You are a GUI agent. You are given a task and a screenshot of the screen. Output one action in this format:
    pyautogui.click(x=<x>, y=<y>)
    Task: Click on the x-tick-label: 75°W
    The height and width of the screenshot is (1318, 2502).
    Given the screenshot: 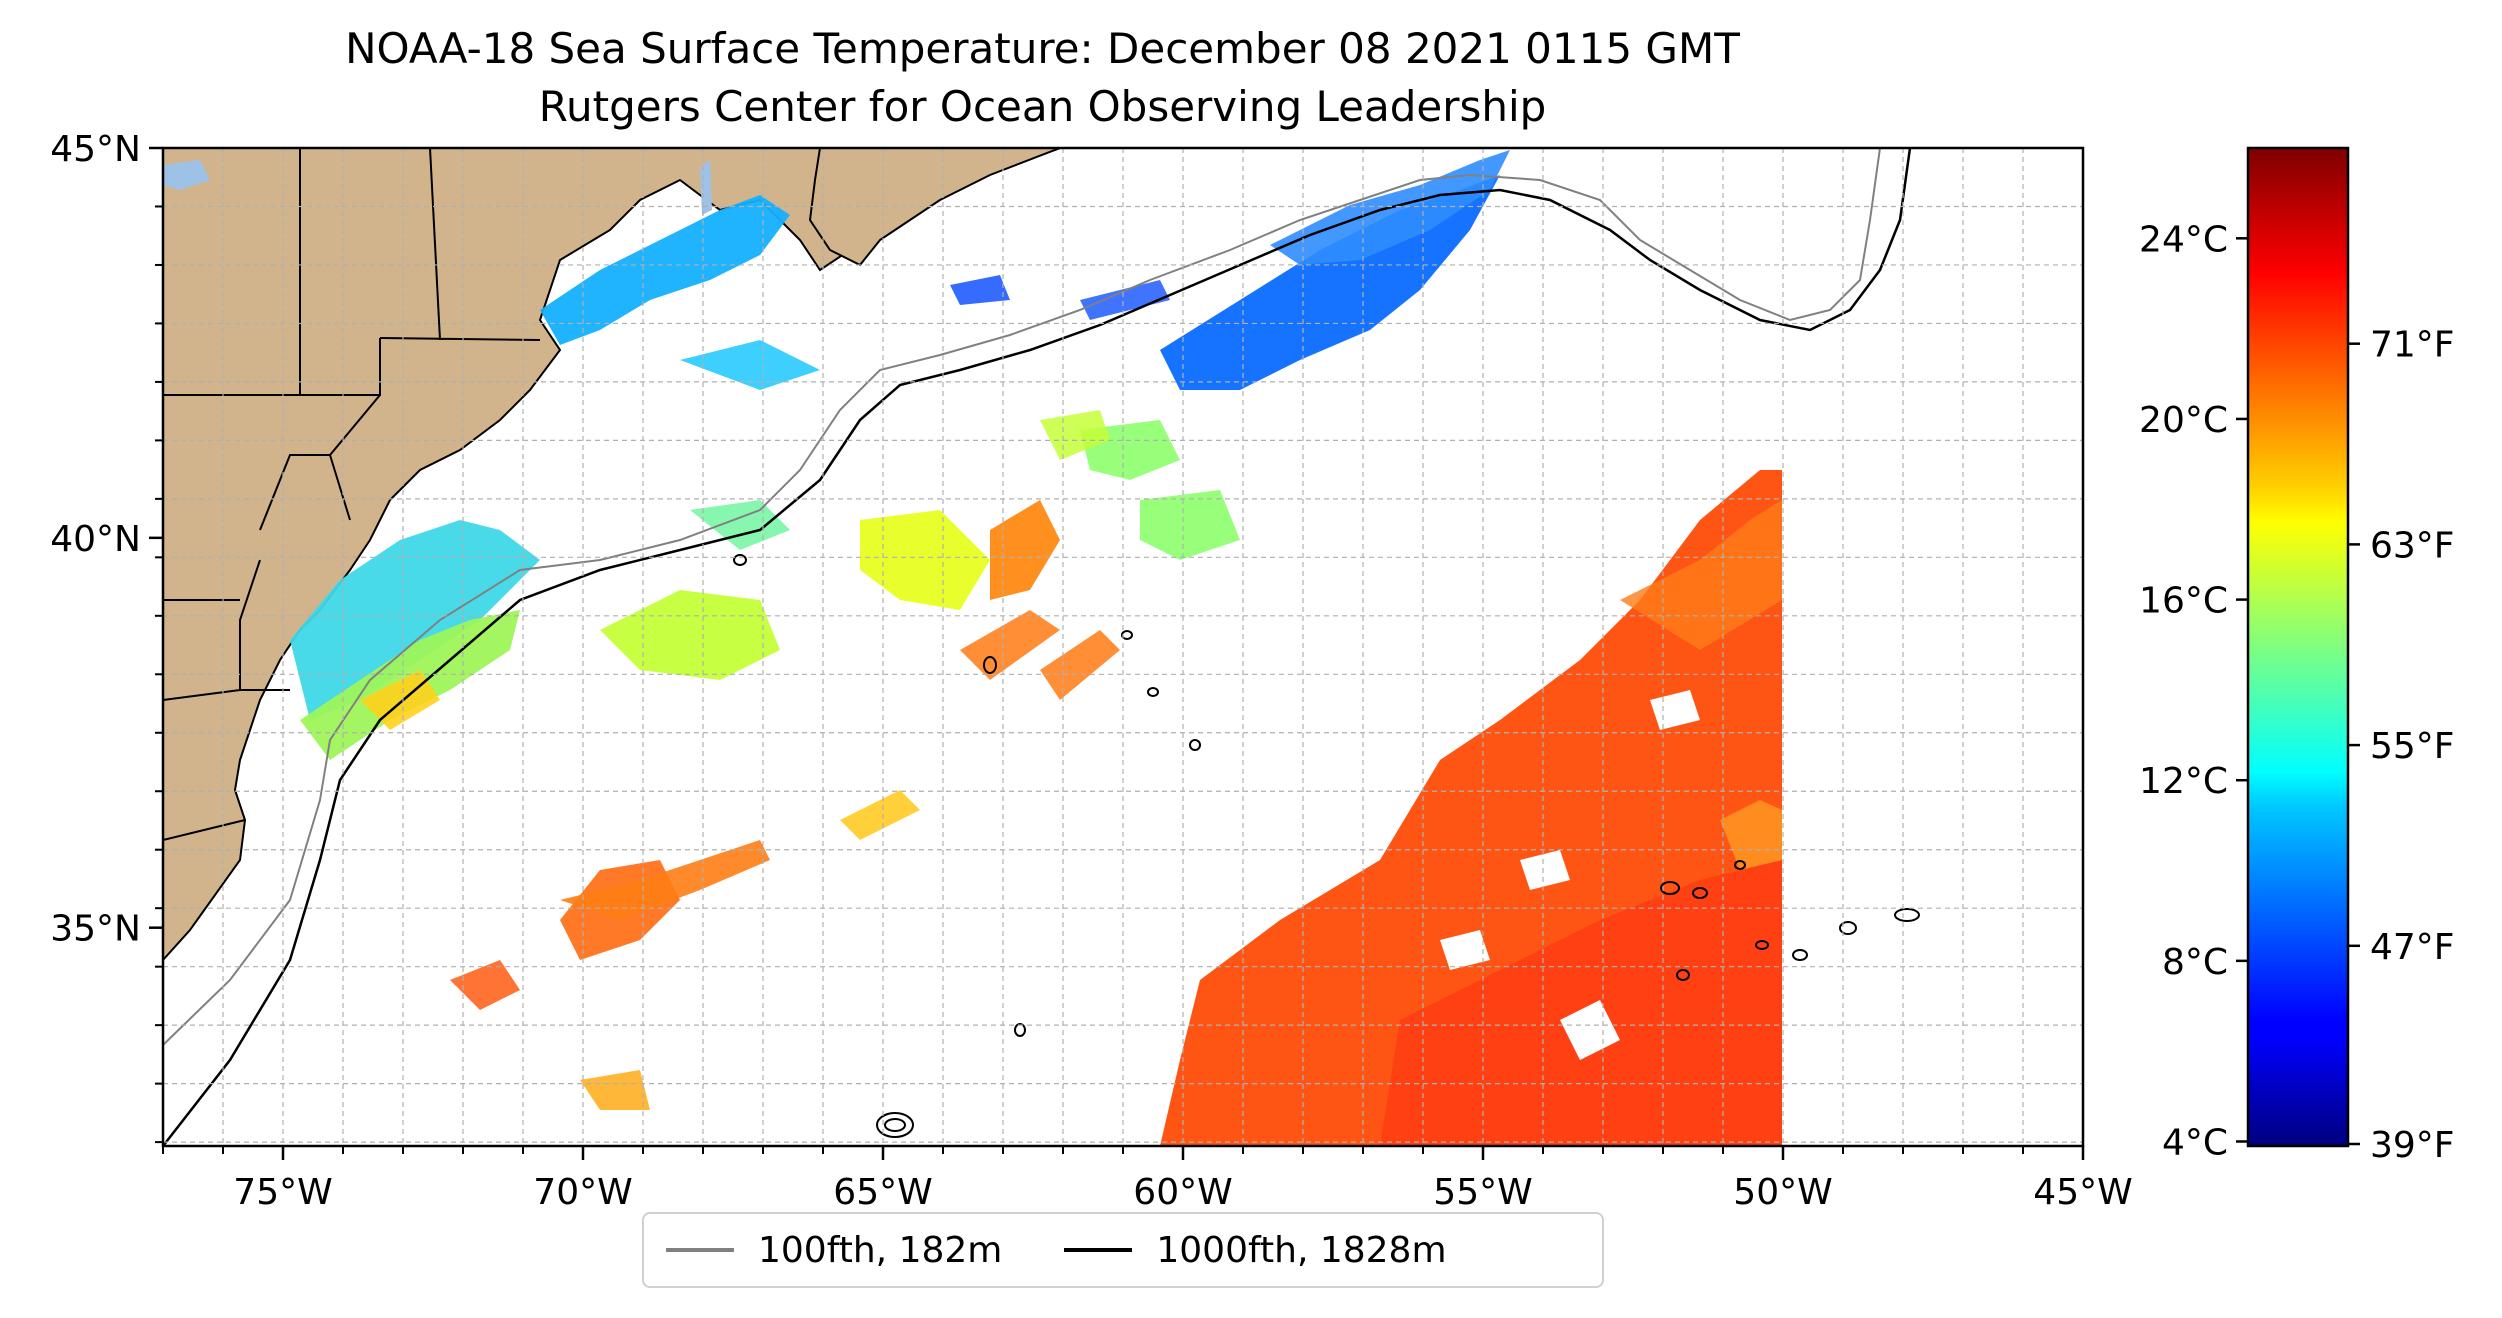 What is the action you would take?
    pyautogui.click(x=282, y=1192)
    